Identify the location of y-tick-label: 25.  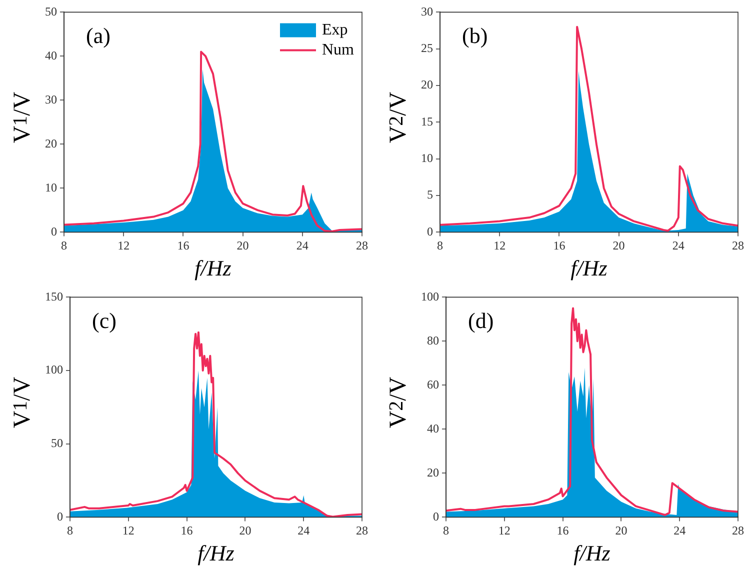
(427, 48).